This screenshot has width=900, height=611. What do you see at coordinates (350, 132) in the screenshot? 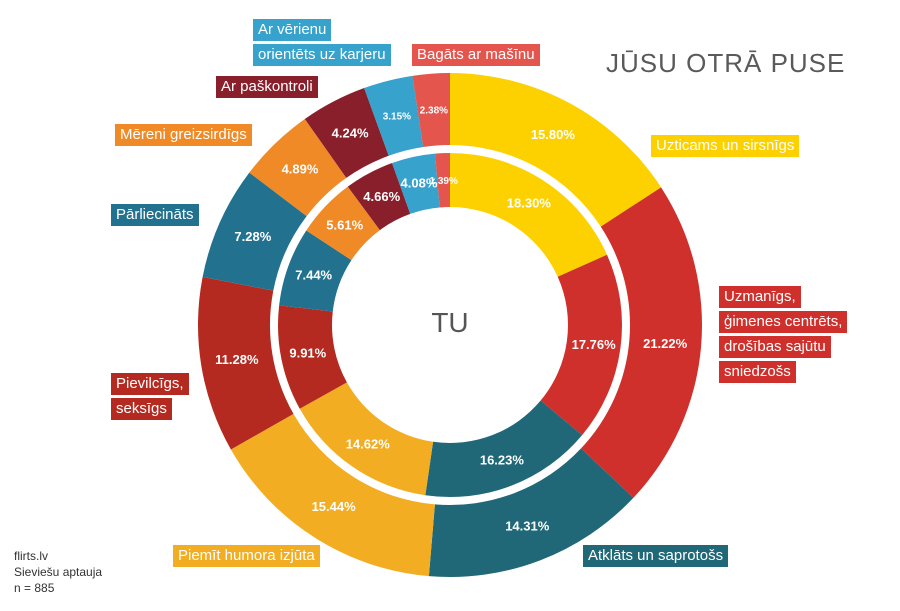
I see `slice-value-label: 4.24%` at bounding box center [350, 132].